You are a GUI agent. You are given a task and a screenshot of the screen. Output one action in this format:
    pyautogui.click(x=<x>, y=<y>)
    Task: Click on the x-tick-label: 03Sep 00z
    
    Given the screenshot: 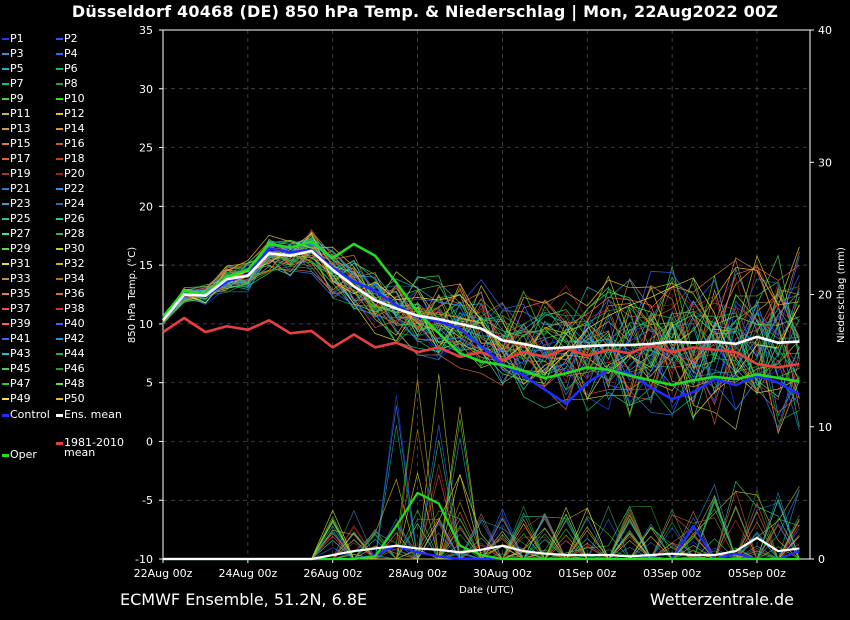 What is the action you would take?
    pyautogui.click(x=672, y=573)
    